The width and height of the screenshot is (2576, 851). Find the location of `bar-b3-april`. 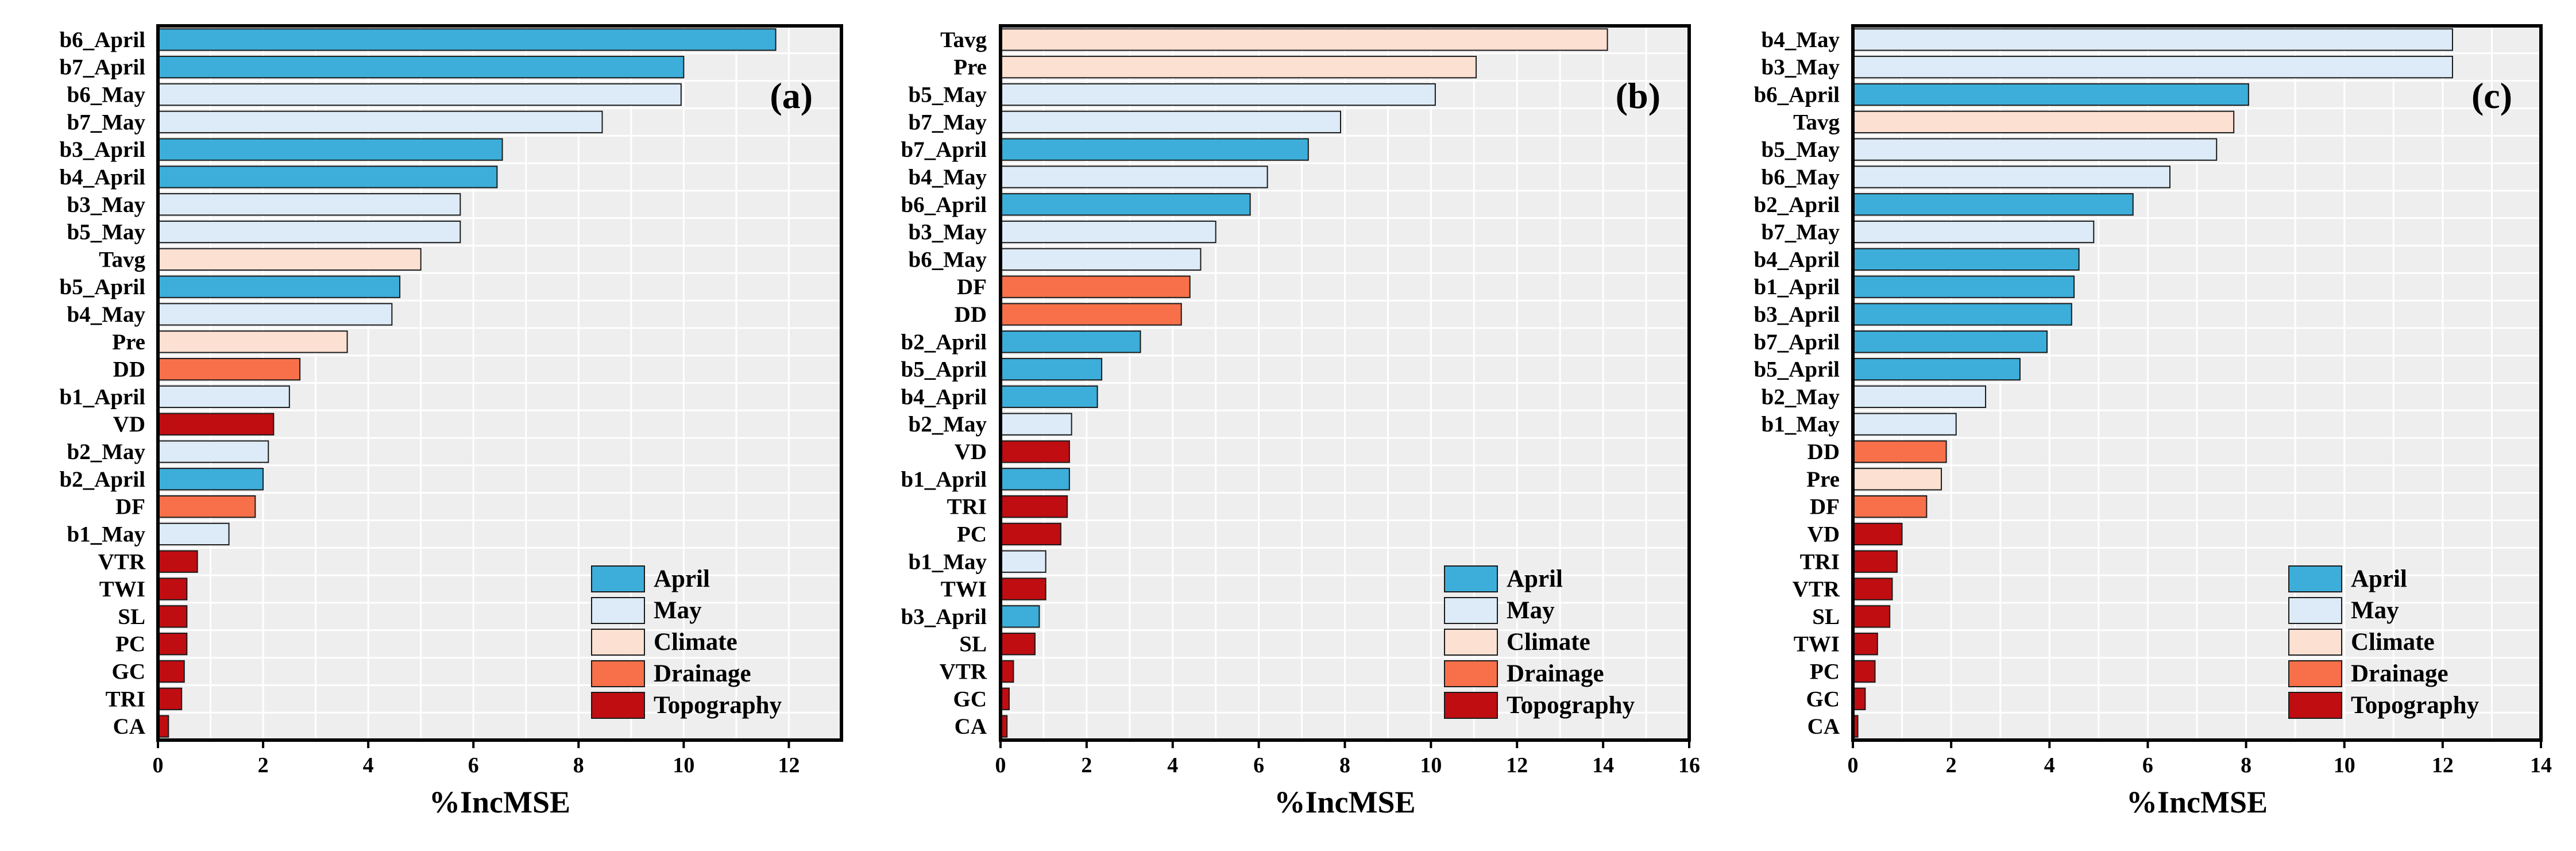

bar-b3-april is located at coordinates (1020, 616).